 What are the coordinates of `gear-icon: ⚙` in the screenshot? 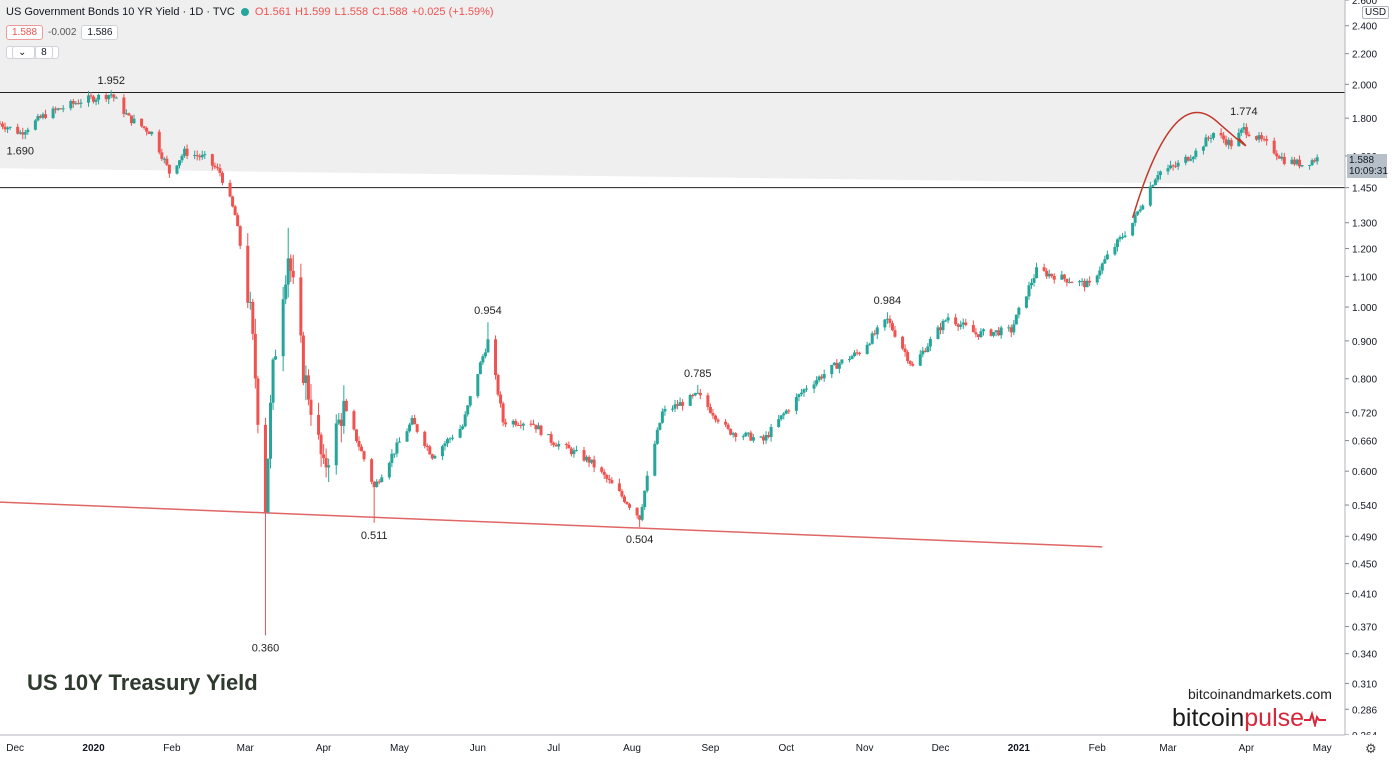 It's located at (1371, 748).